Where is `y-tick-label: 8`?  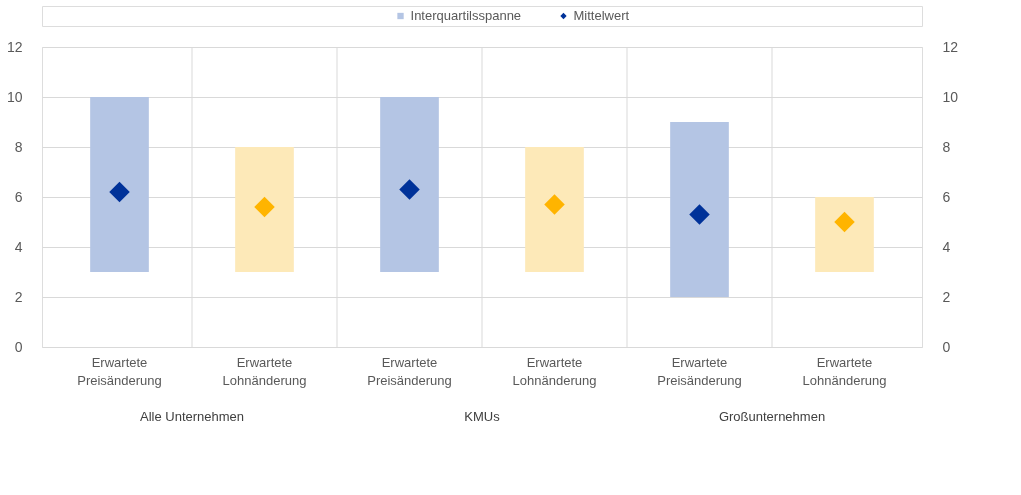 y-tick-label: 8 is located at coordinates (18, 146).